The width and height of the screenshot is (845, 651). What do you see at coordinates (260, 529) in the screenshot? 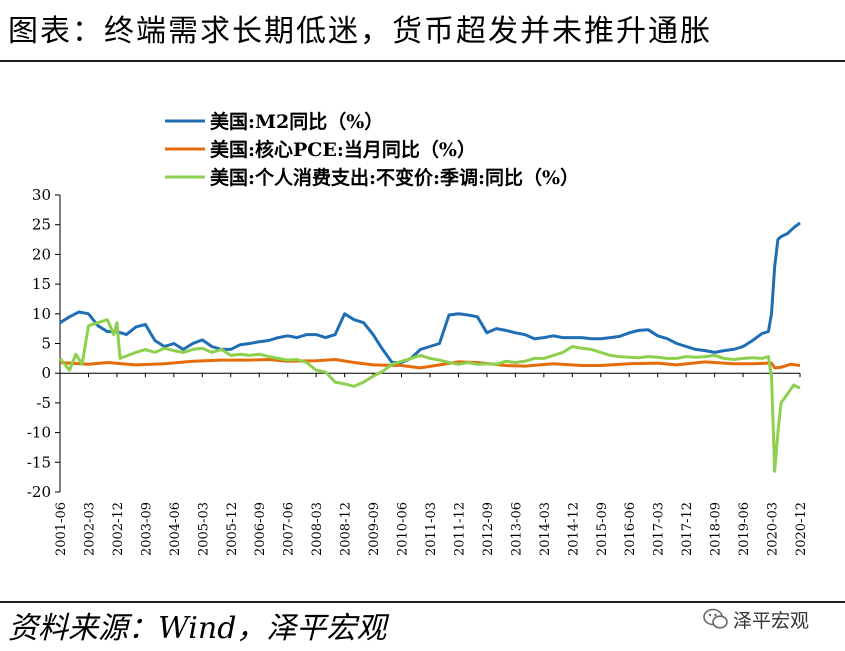
I see `x-tick-label: 2006-09` at bounding box center [260, 529].